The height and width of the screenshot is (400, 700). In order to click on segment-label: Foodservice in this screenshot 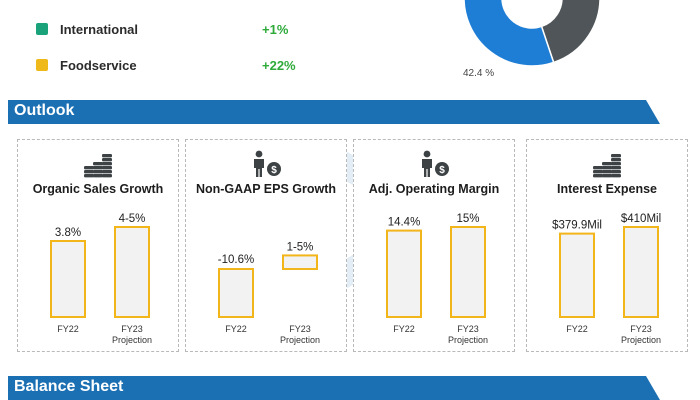, I will do `click(98, 65)`.